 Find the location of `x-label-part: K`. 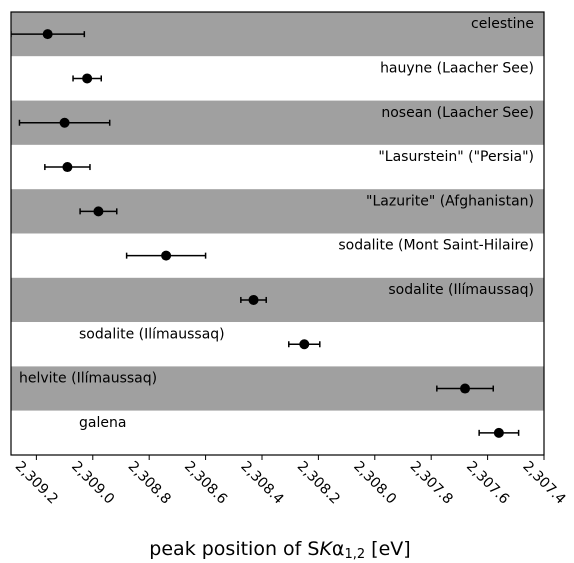

x-label-part: K is located at coordinates (326, 549).